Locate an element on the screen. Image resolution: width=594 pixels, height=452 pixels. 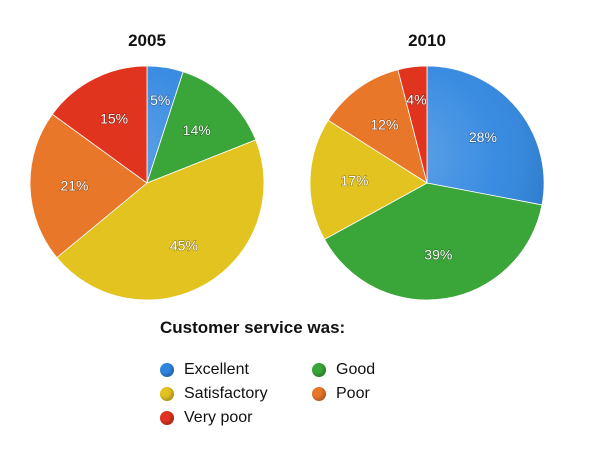
pie-2005-slice-very-poor is located at coordinates (99, 124).